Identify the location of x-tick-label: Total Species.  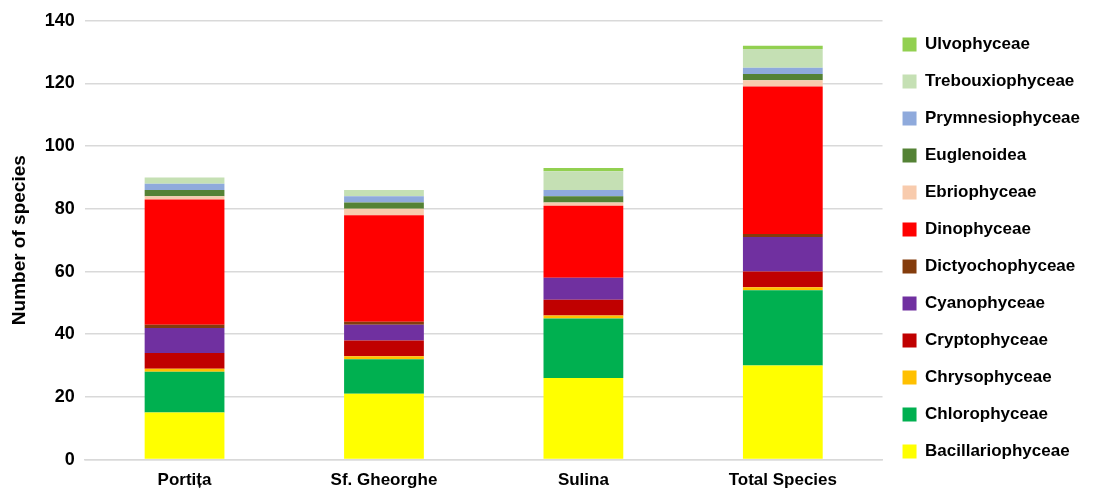
(782, 480).